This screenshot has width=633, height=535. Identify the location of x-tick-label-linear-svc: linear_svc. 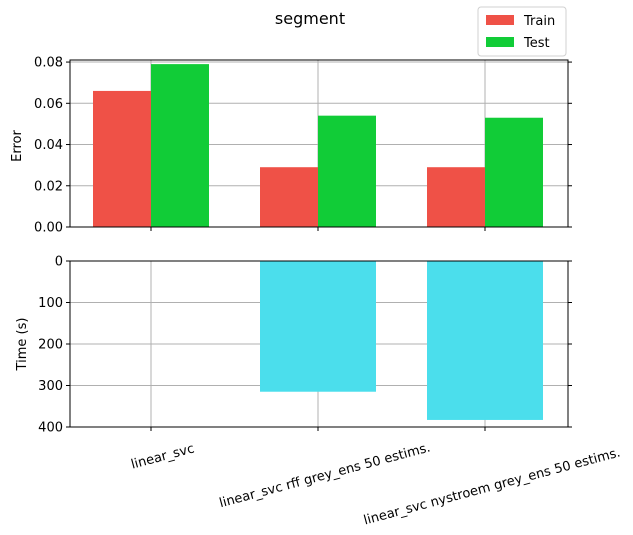
(162, 456).